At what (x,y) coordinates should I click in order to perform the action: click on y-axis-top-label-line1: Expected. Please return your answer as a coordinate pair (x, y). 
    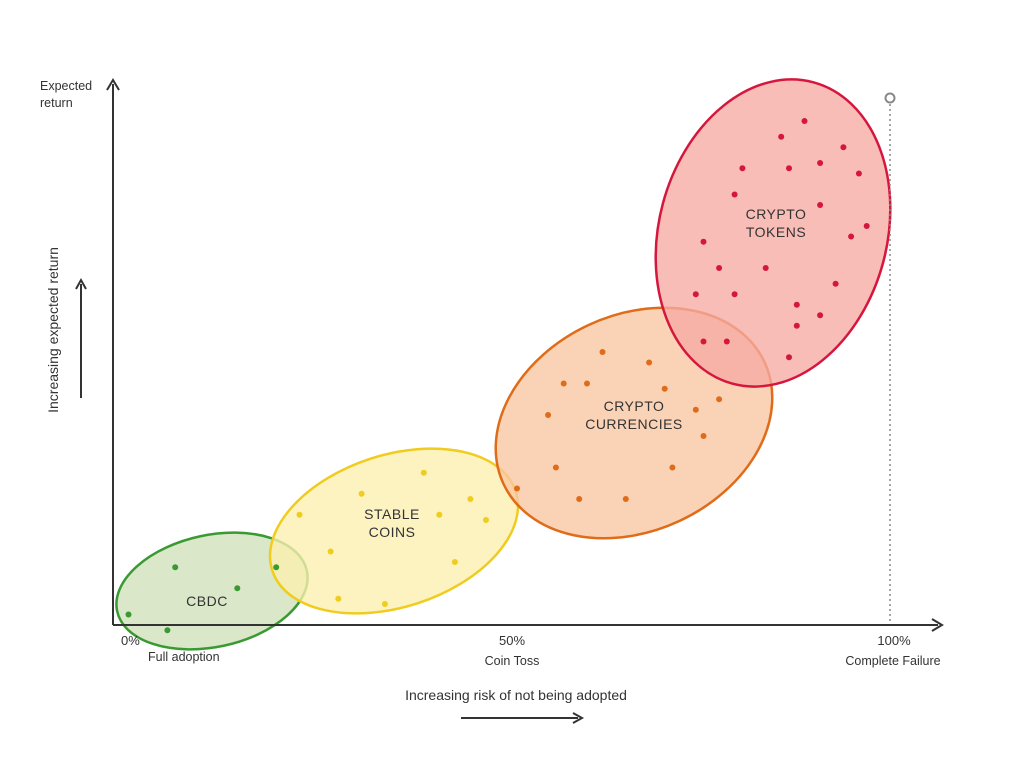
    Looking at the image, I should click on (66, 86).